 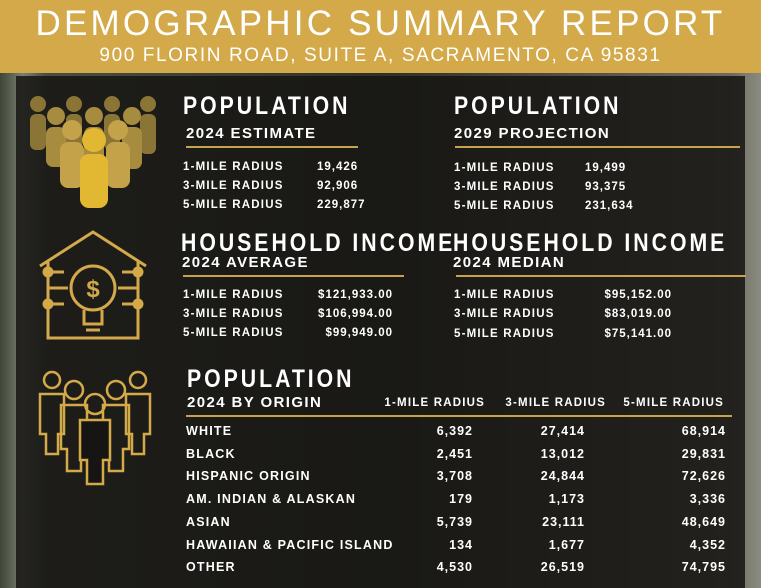 What do you see at coordinates (563, 521) in the screenshot?
I see `origin-row-value: 23,111` at bounding box center [563, 521].